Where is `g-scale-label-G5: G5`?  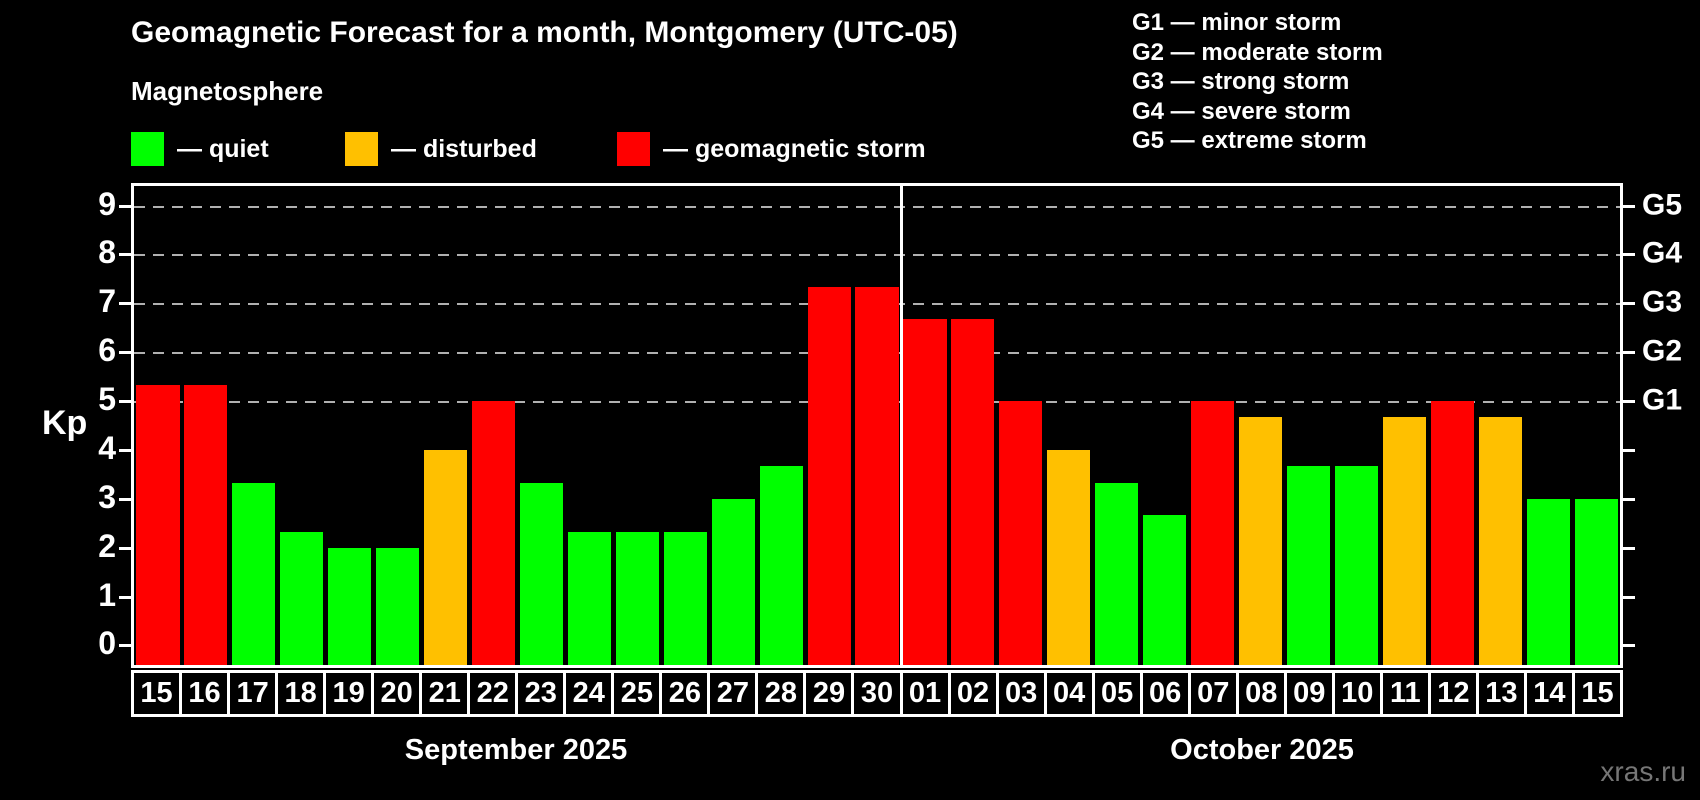
g-scale-label-G5: G5 is located at coordinates (1662, 204).